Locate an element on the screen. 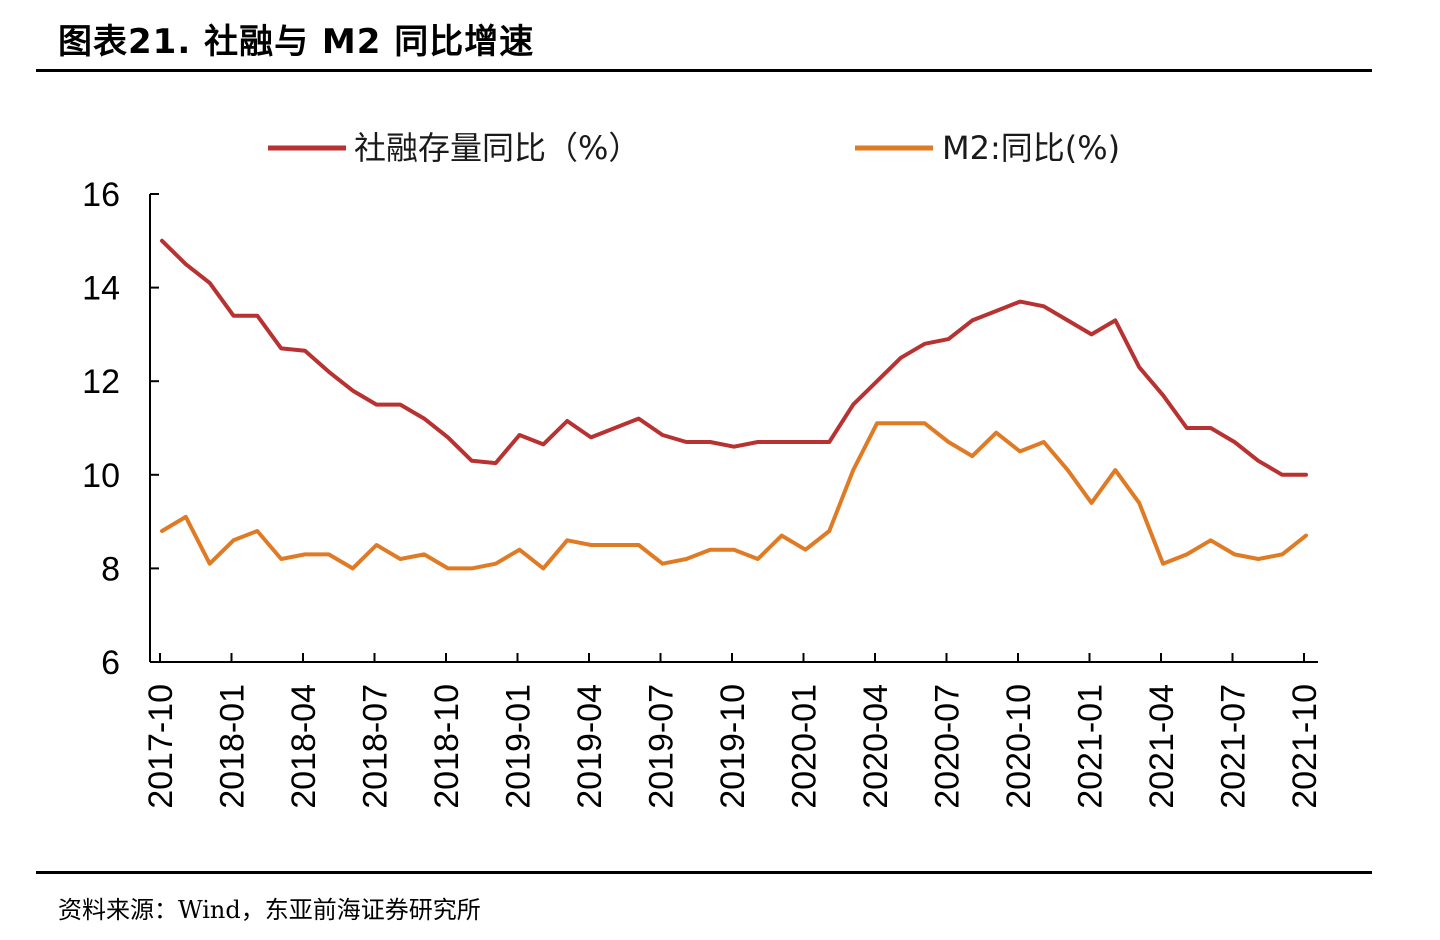 The height and width of the screenshot is (940, 1440). x-tick-label: 2017-10 is located at coordinates (161, 746).